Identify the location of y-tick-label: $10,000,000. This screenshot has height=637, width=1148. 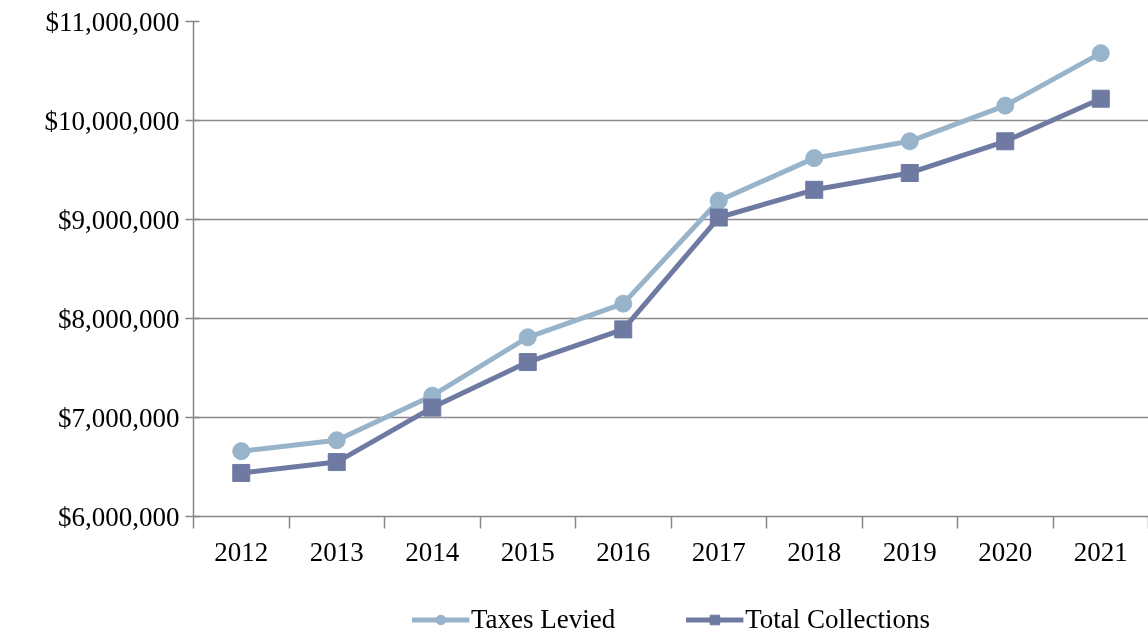
(112, 120).